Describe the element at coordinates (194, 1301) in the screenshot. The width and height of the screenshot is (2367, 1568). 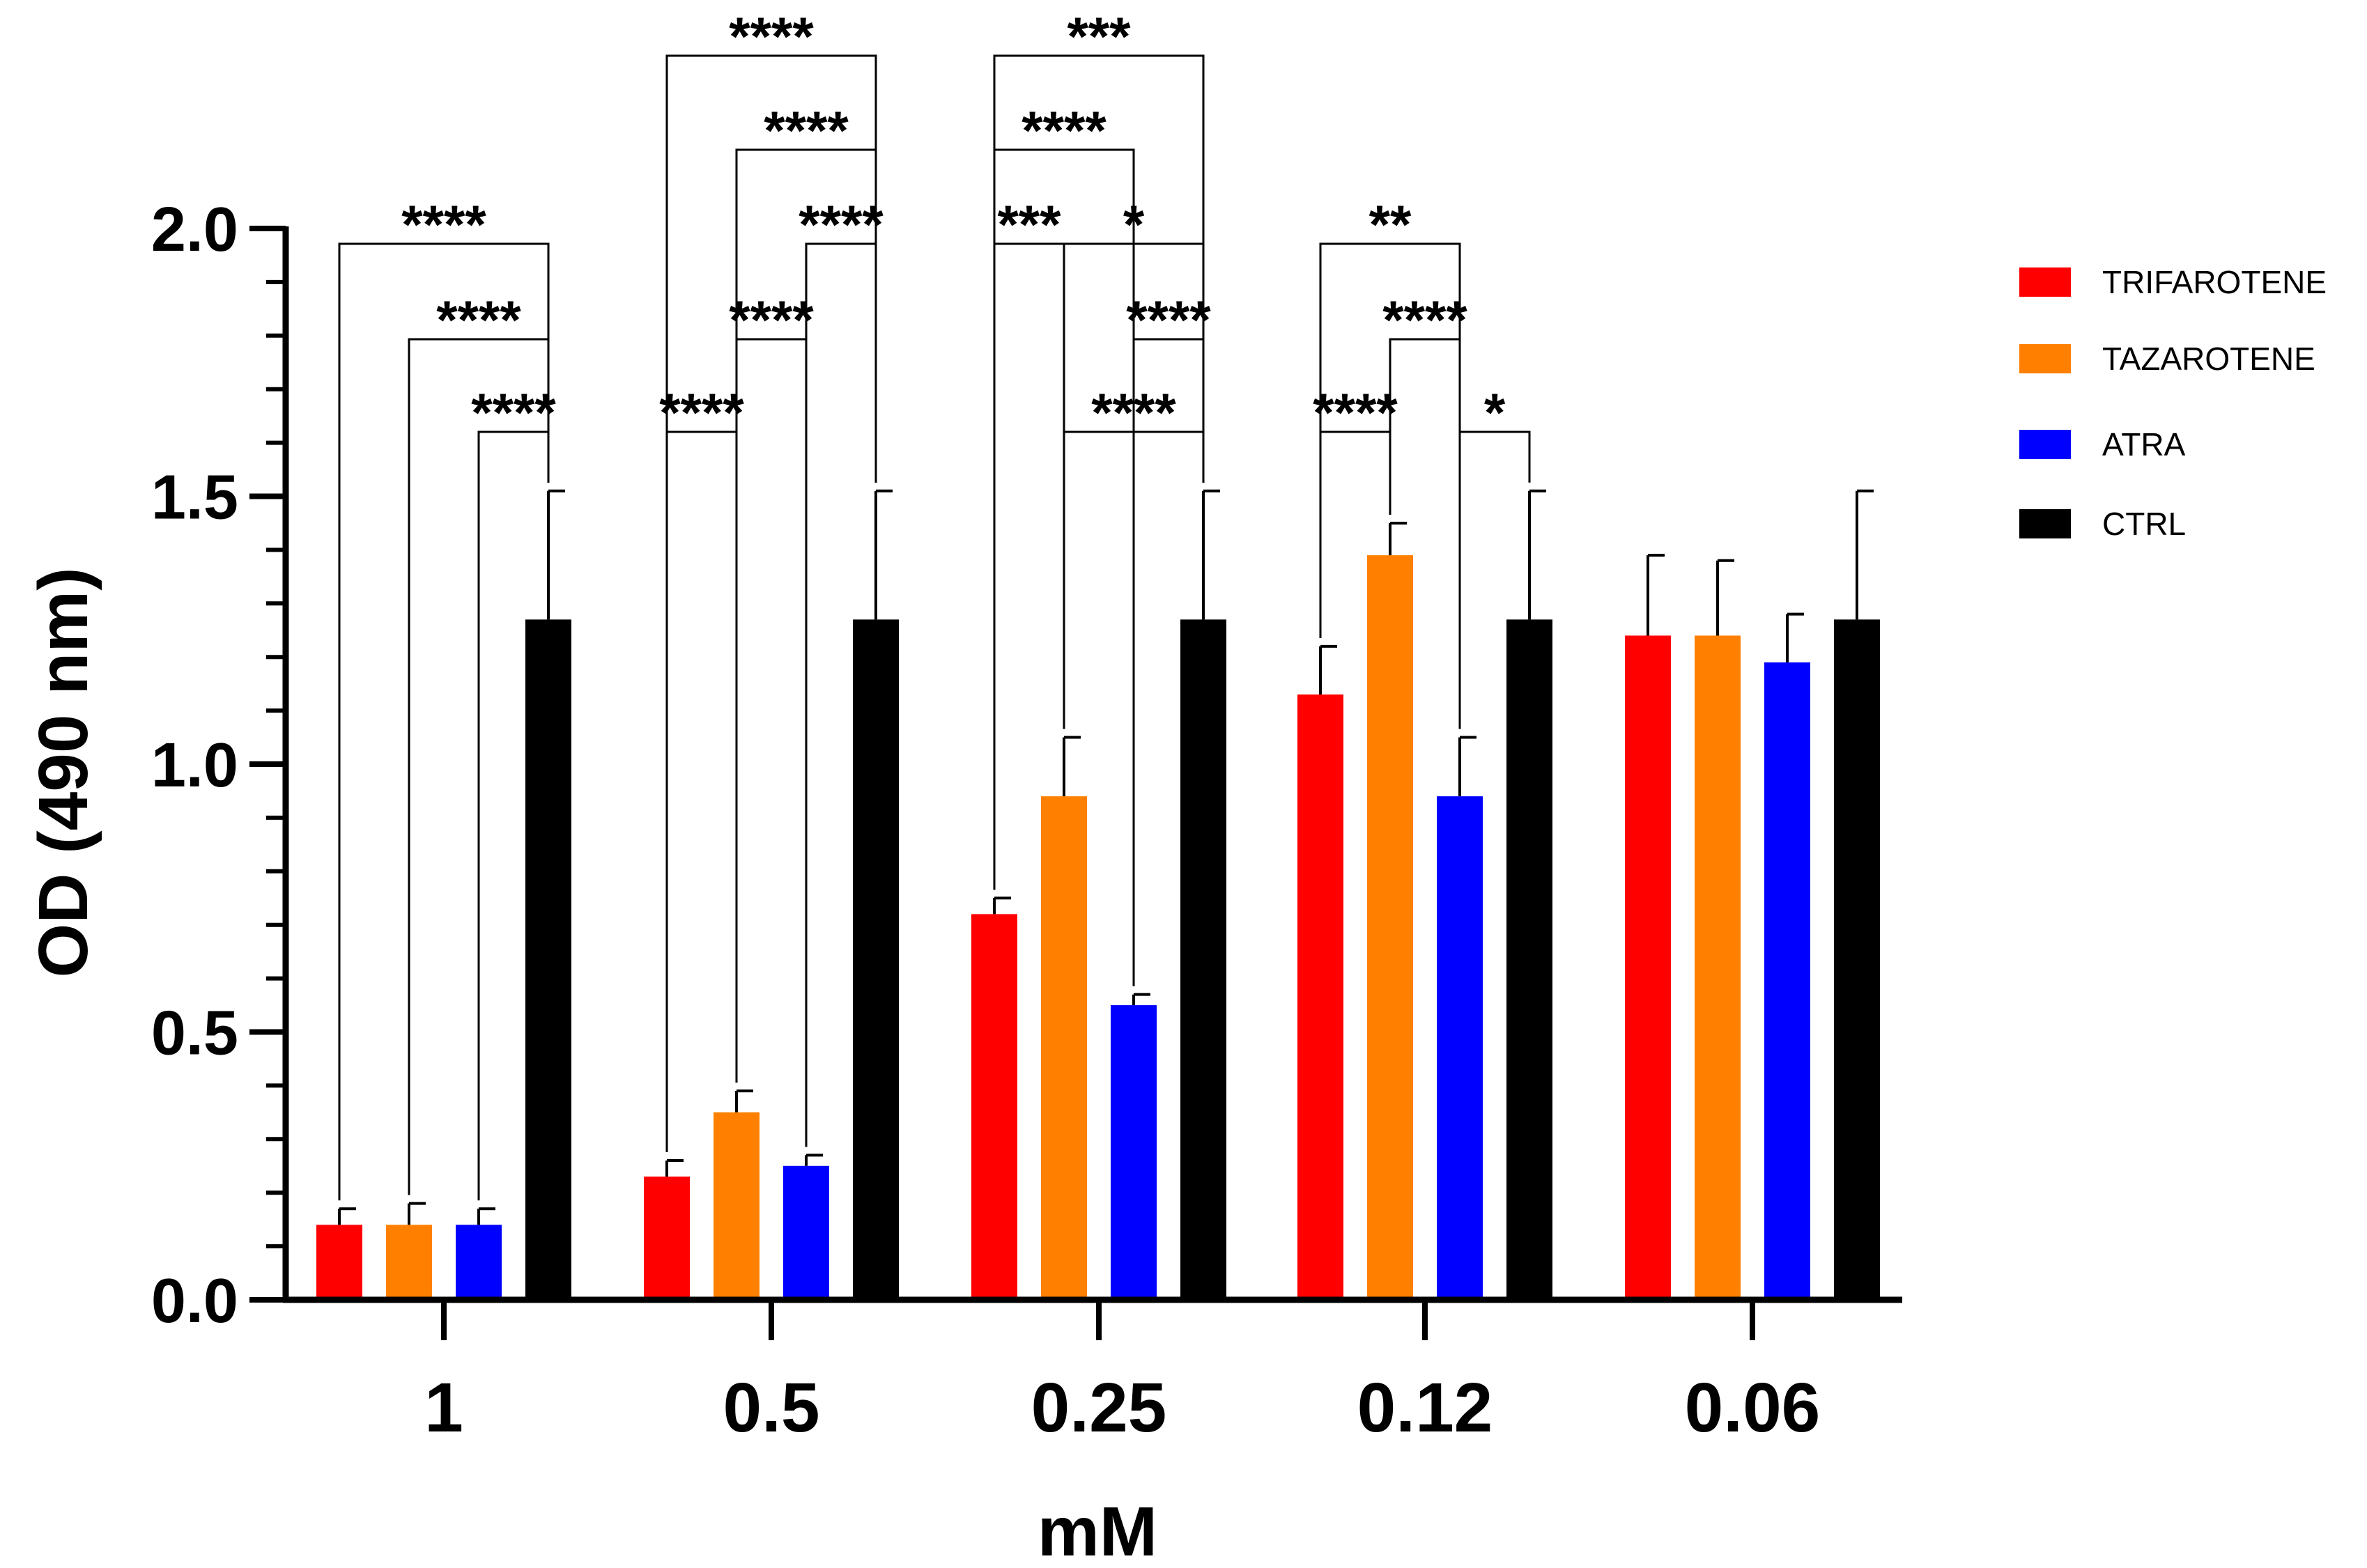
I see `y-tick-label: 0.0` at that location.